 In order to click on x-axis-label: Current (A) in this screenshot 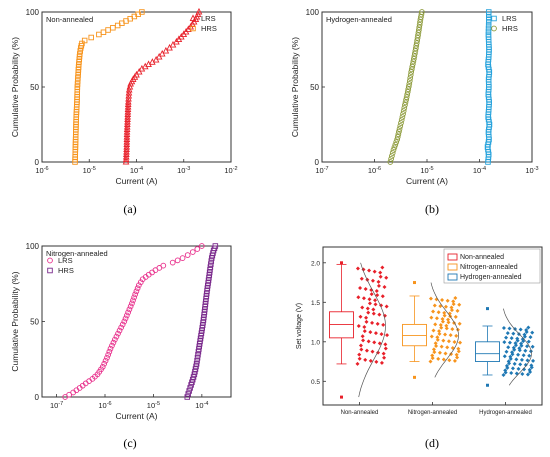, I will do `click(427, 181)`.